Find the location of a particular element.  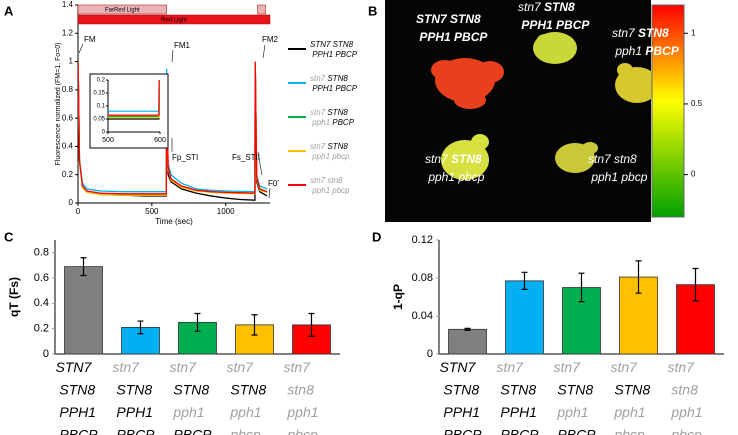

colorbar-tick-label: 0.5 is located at coordinates (697, 103).